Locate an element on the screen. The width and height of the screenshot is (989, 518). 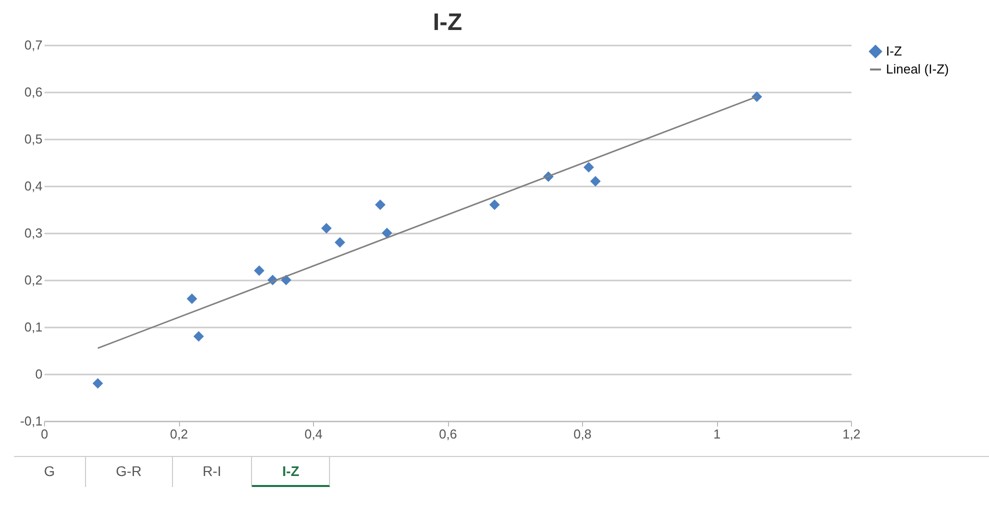
x-tick-label: 1 is located at coordinates (717, 434).